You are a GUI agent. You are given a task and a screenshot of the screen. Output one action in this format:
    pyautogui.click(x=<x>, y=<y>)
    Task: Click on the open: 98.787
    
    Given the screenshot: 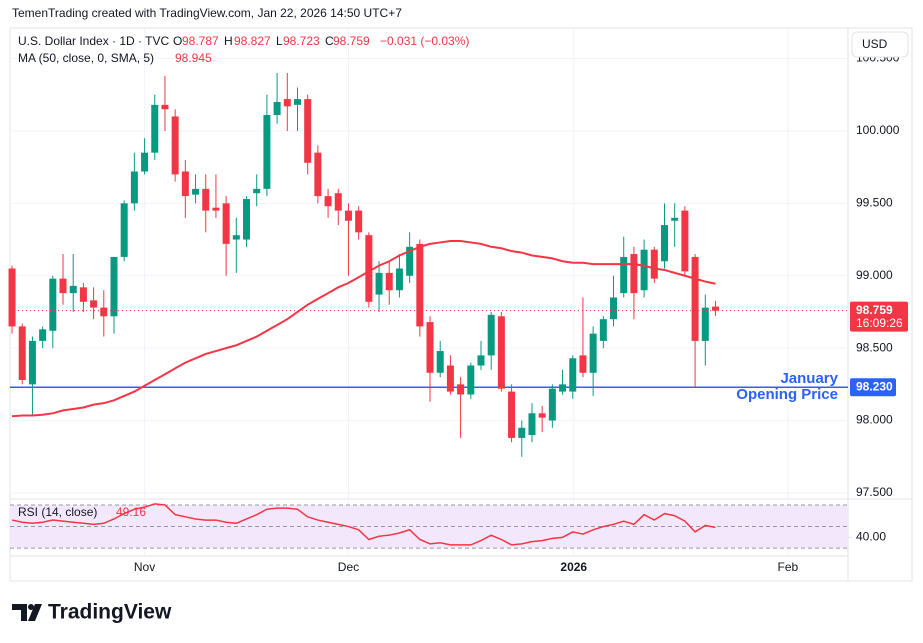 What is the action you would take?
    pyautogui.click(x=200, y=41)
    